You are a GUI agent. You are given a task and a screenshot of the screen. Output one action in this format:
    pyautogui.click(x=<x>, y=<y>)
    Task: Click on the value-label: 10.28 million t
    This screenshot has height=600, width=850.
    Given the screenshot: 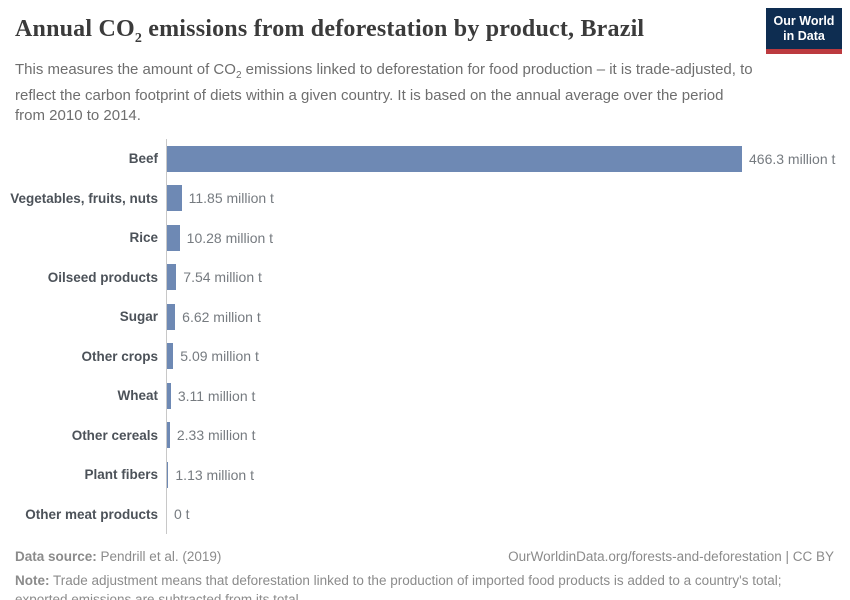 What is the action you would take?
    pyautogui.click(x=230, y=237)
    